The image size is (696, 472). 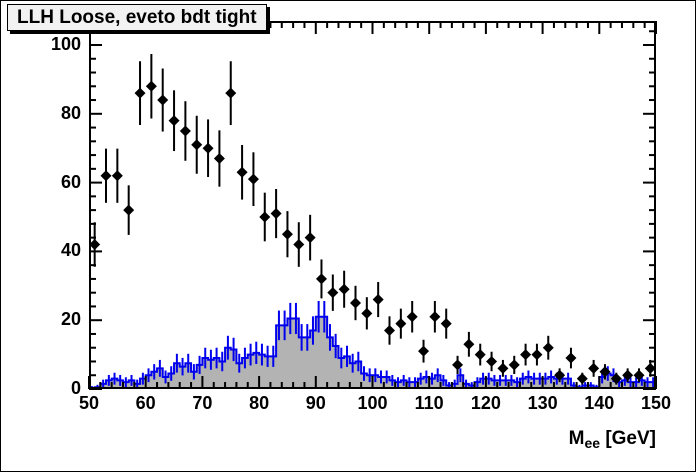 What do you see at coordinates (542, 403) in the screenshot?
I see `x-tick-label: 130` at bounding box center [542, 403].